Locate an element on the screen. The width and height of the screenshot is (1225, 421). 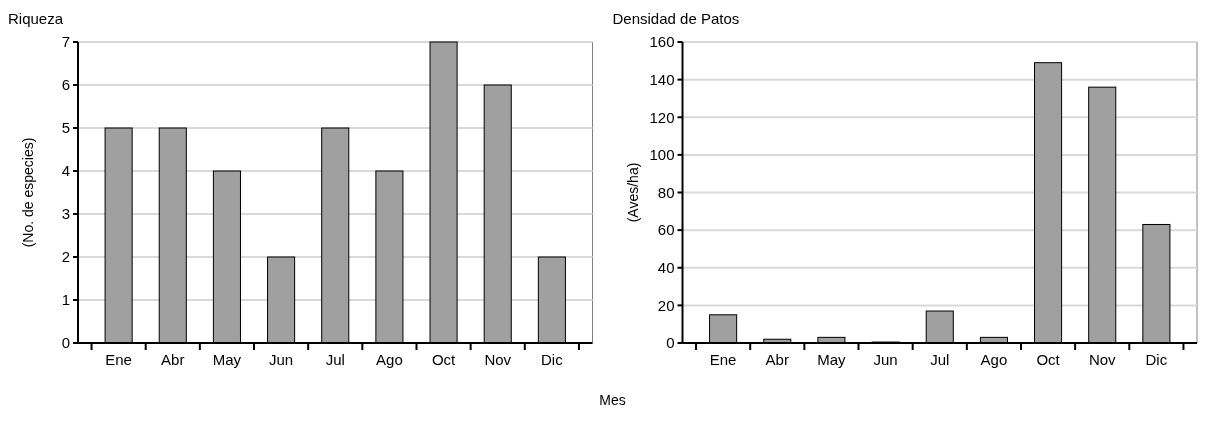
y-tick-label: 80 is located at coordinates (666, 192).